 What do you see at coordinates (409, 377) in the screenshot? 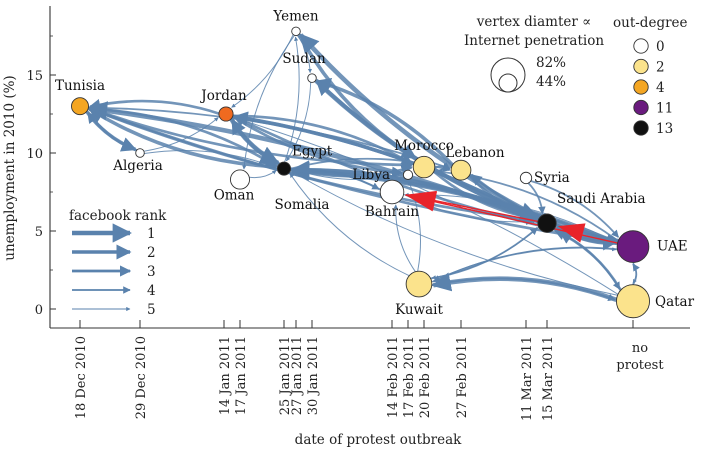
I see `x-tick-label: 17 Feb 2011` at bounding box center [409, 377].